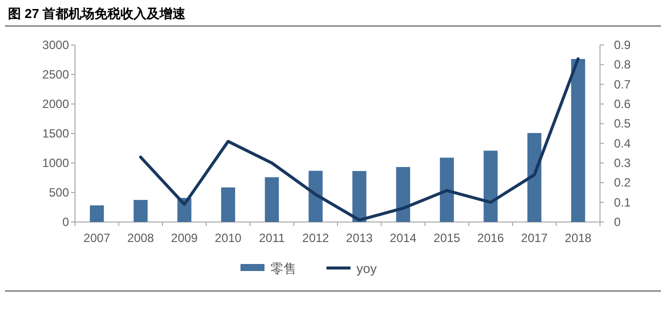 The image size is (666, 321). I want to click on chart-title: 图 27 首都机场免税收入及增速, so click(97, 13).